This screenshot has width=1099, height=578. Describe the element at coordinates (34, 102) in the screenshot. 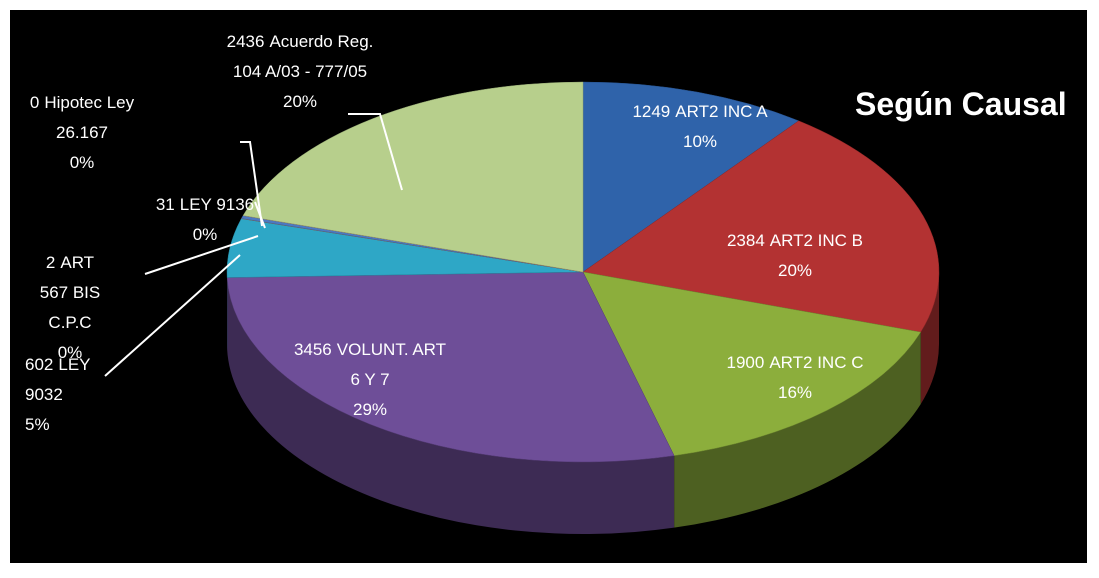

I see `slice-value: 0` at that location.